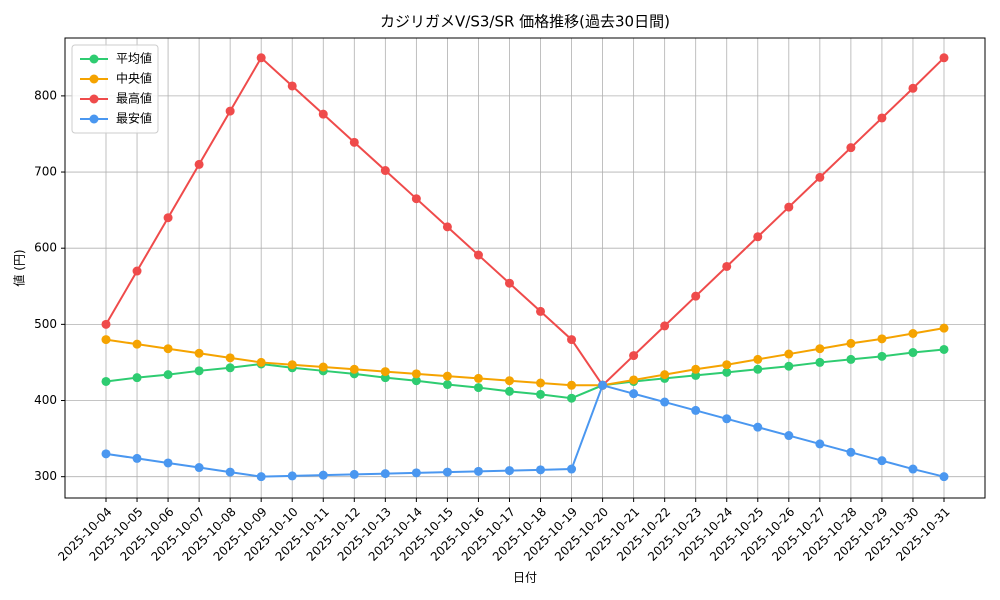 Image resolution: width=1000 pixels, height=600 pixels. I want to click on legend-label: 中央値, so click(134, 78).